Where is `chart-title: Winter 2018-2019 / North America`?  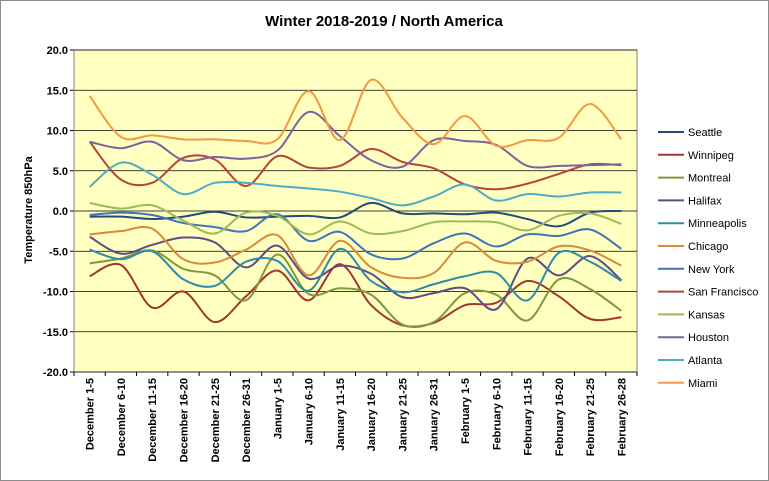
chart-title: Winter 2018-2019 / North America is located at coordinates (384, 21).